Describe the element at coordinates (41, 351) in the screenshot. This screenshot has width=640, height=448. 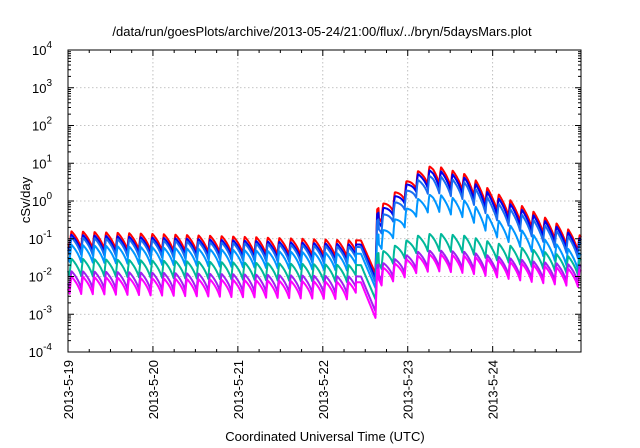
I see `y-tick-label: 10⁻⁴` at that location.